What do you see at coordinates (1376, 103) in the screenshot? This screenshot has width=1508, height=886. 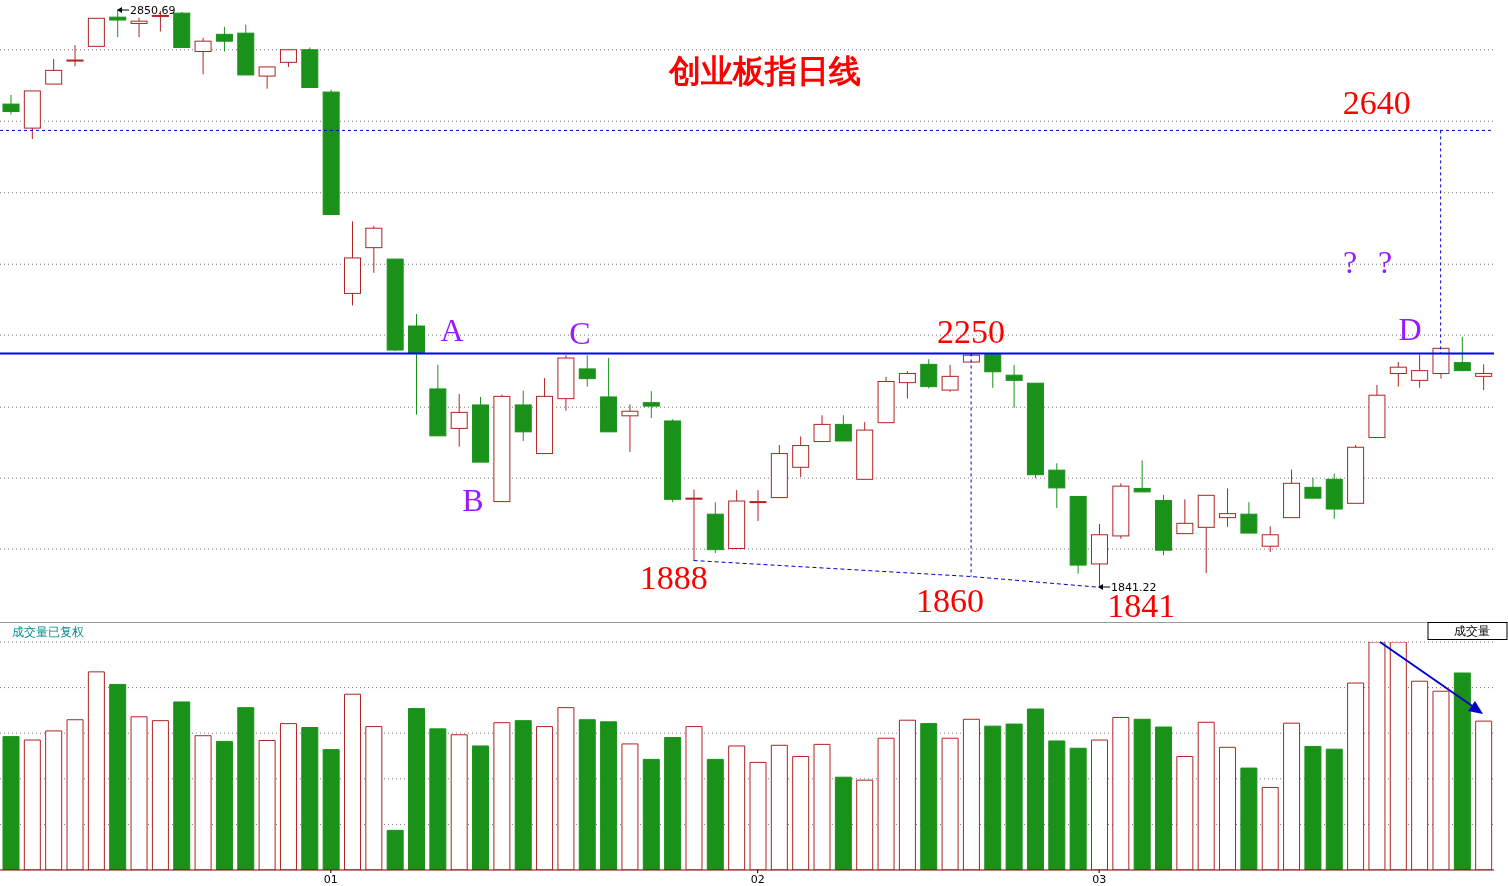 I see `ref-line-label: 2640` at bounding box center [1376, 103].